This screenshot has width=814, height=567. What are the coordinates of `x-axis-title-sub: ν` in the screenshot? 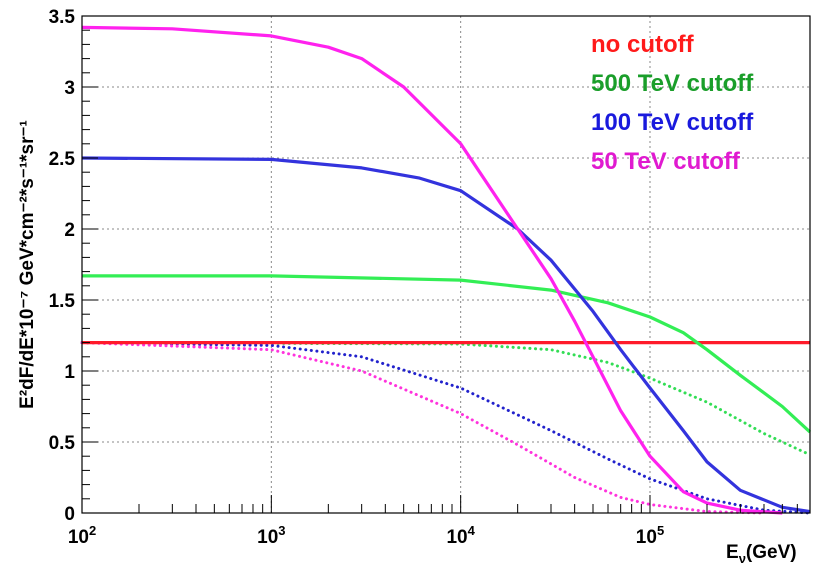 It's located at (742, 558).